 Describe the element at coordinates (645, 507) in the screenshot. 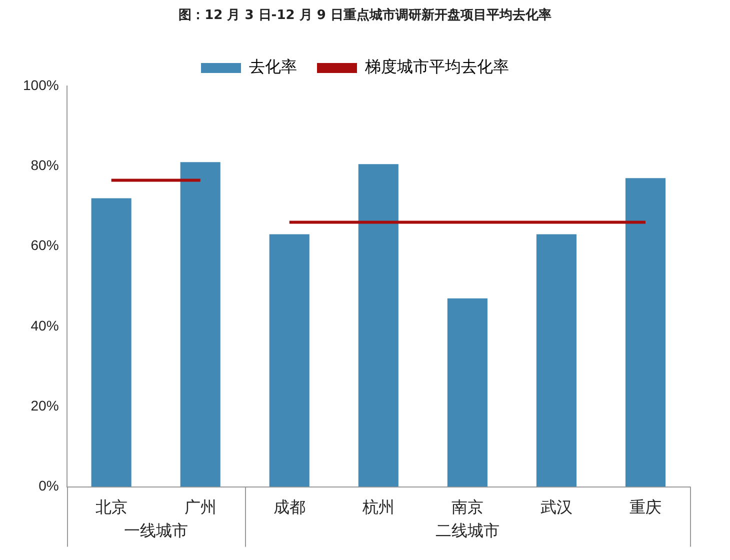

I see `x-tick-label: 重庆` at that location.